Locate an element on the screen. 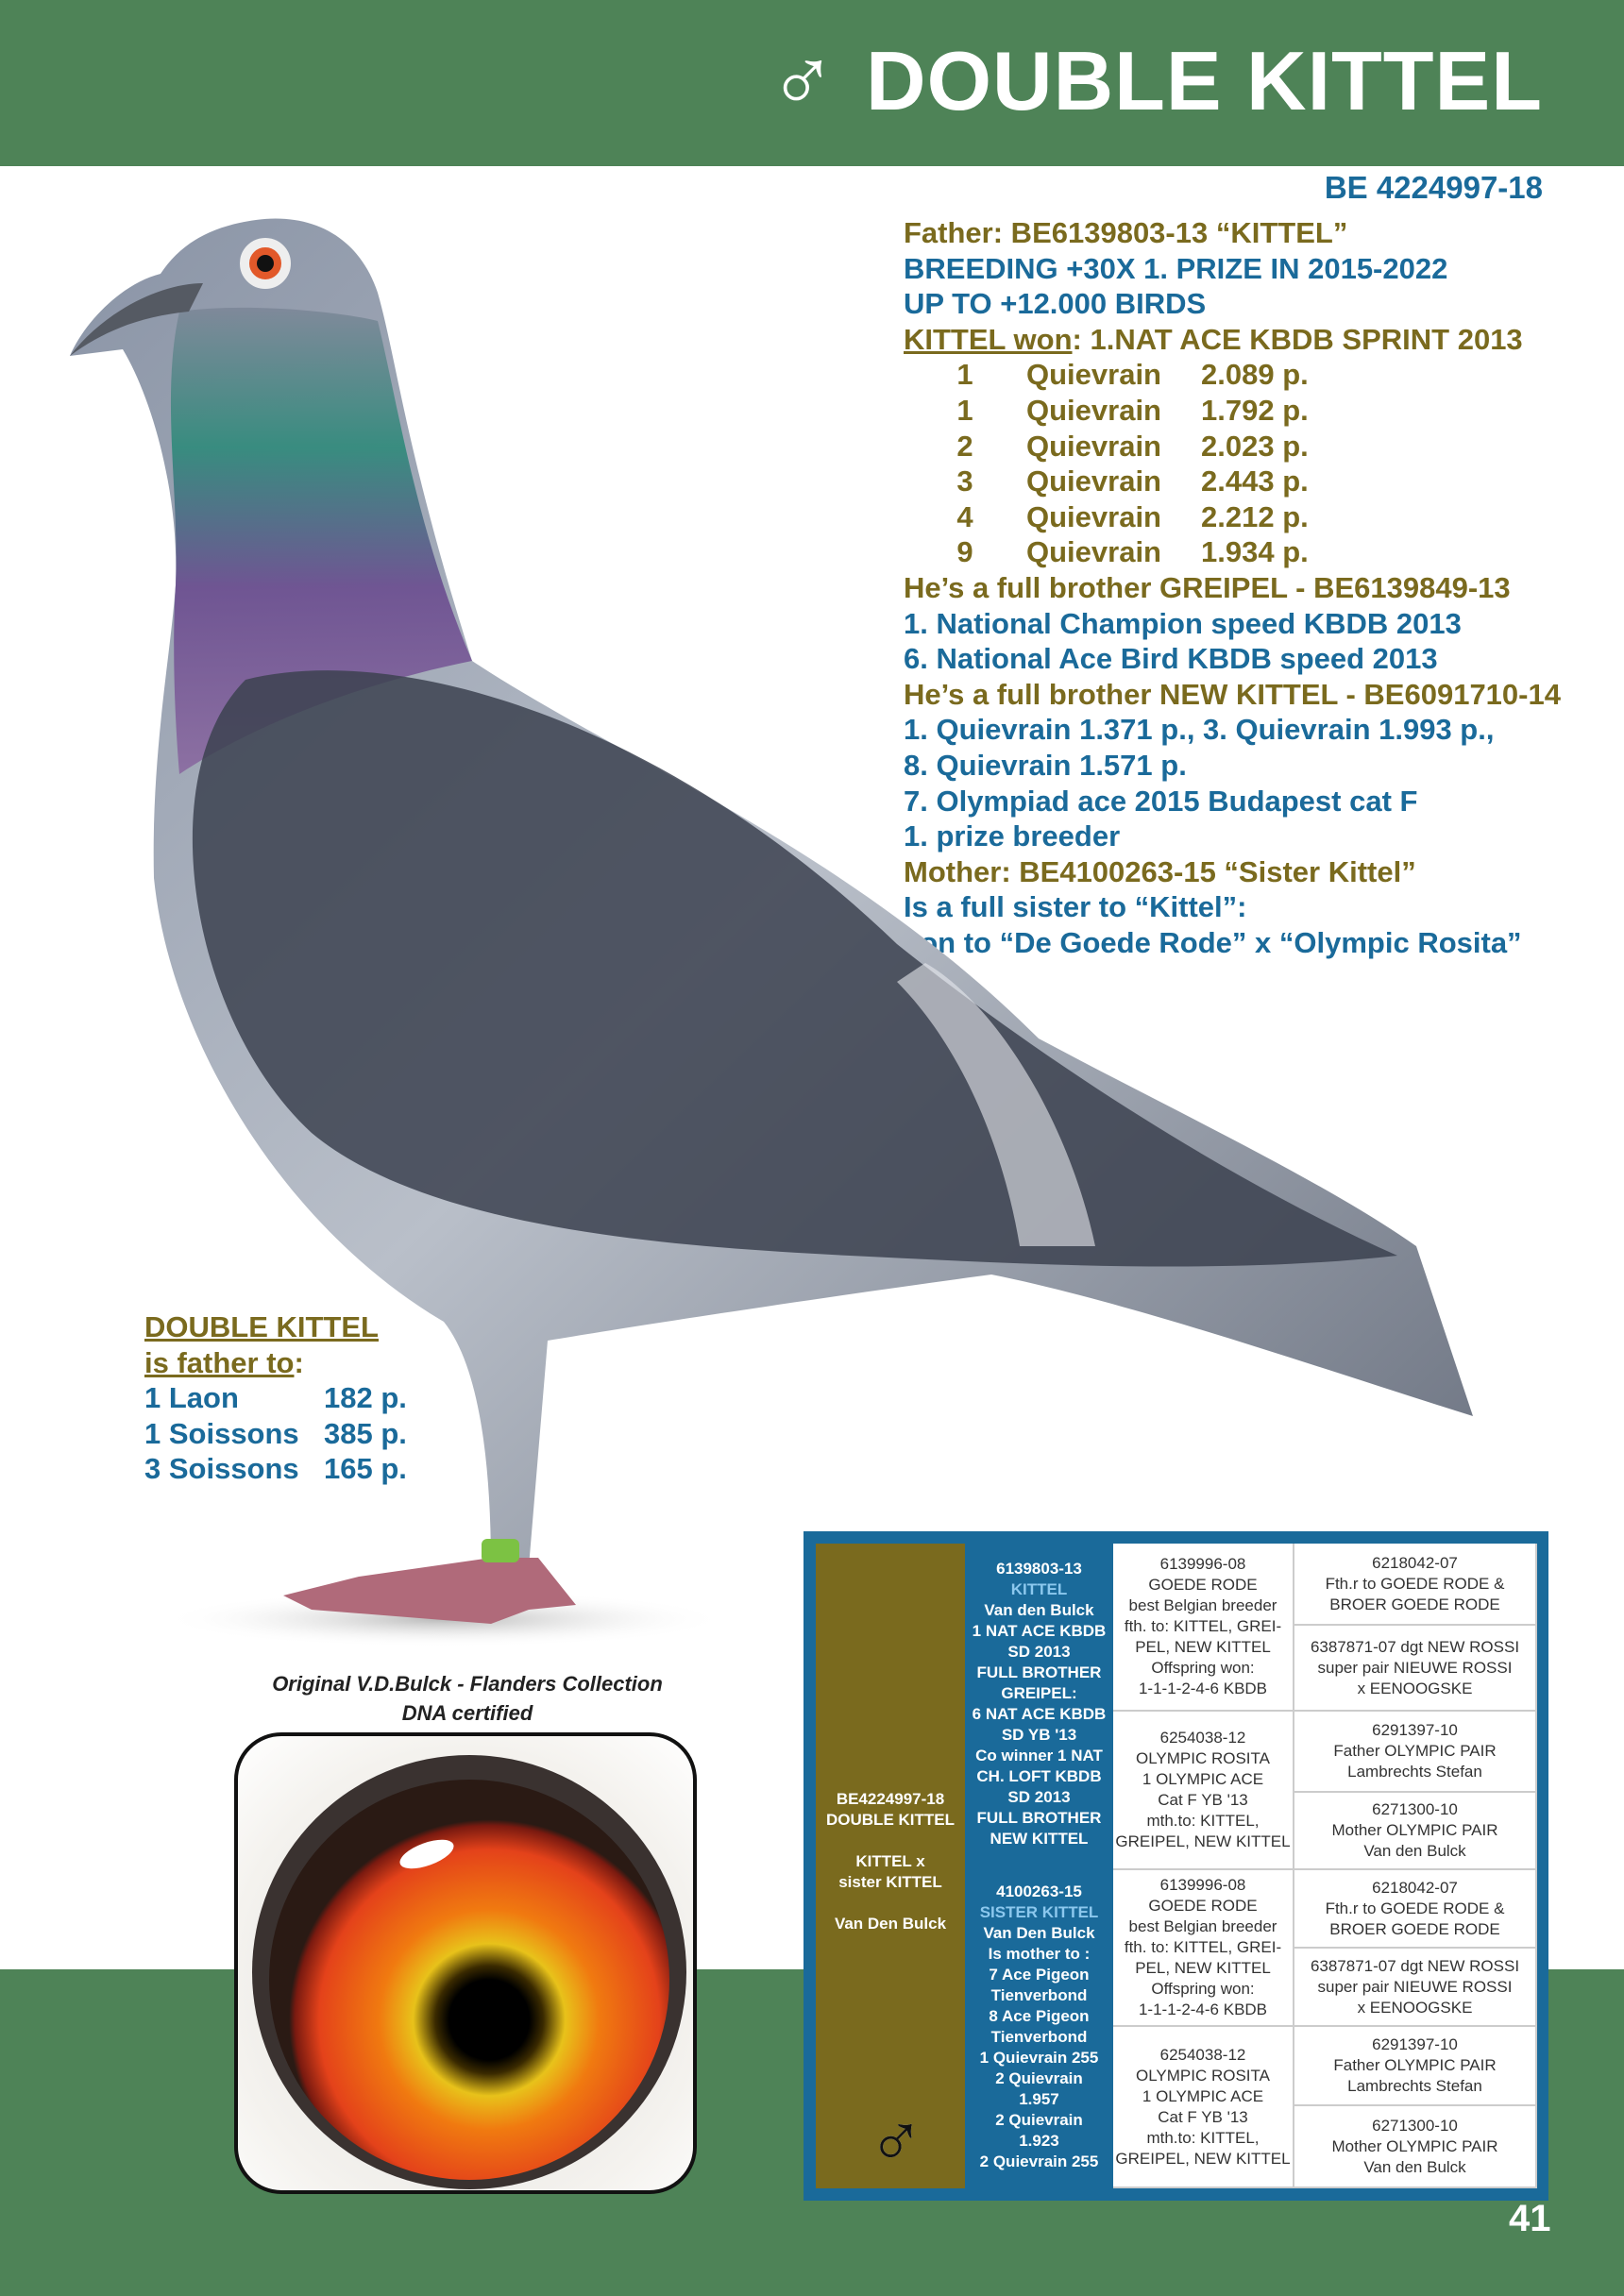  dam-line: 1 Quievrain 255 is located at coordinates (1039, 2057).